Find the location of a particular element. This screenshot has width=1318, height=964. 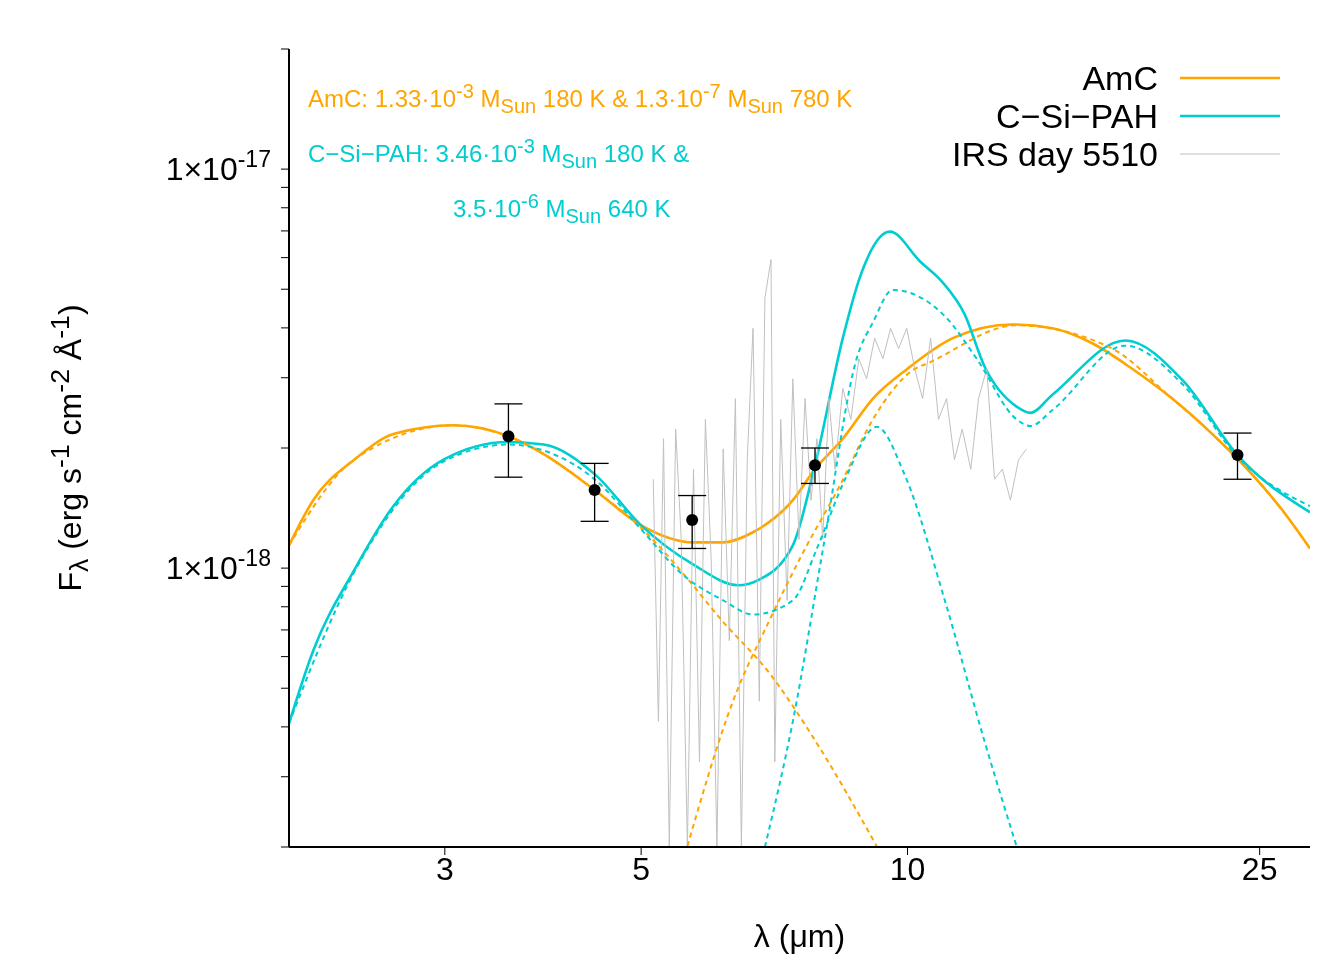

x-tick-label: 25 is located at coordinates (1259, 868).